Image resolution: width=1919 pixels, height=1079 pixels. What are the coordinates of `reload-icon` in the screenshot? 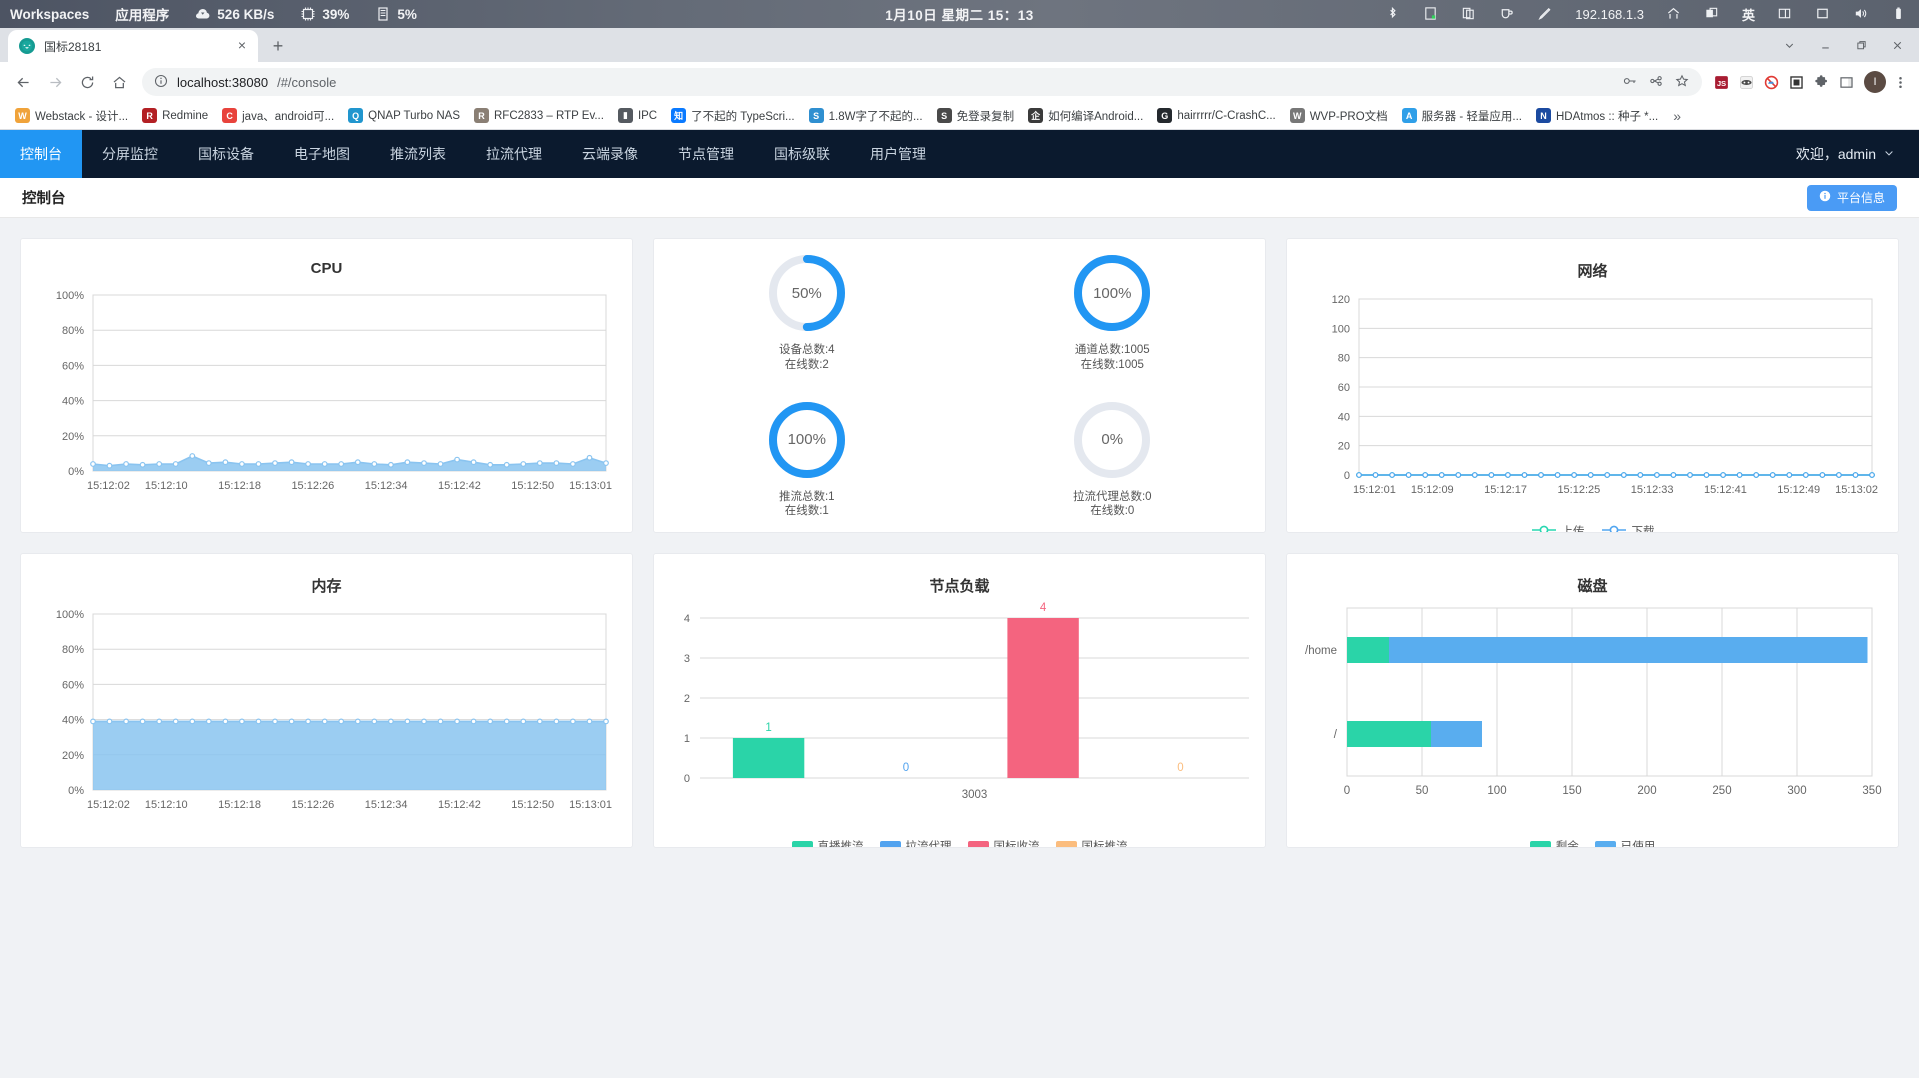 It's located at (87, 82).